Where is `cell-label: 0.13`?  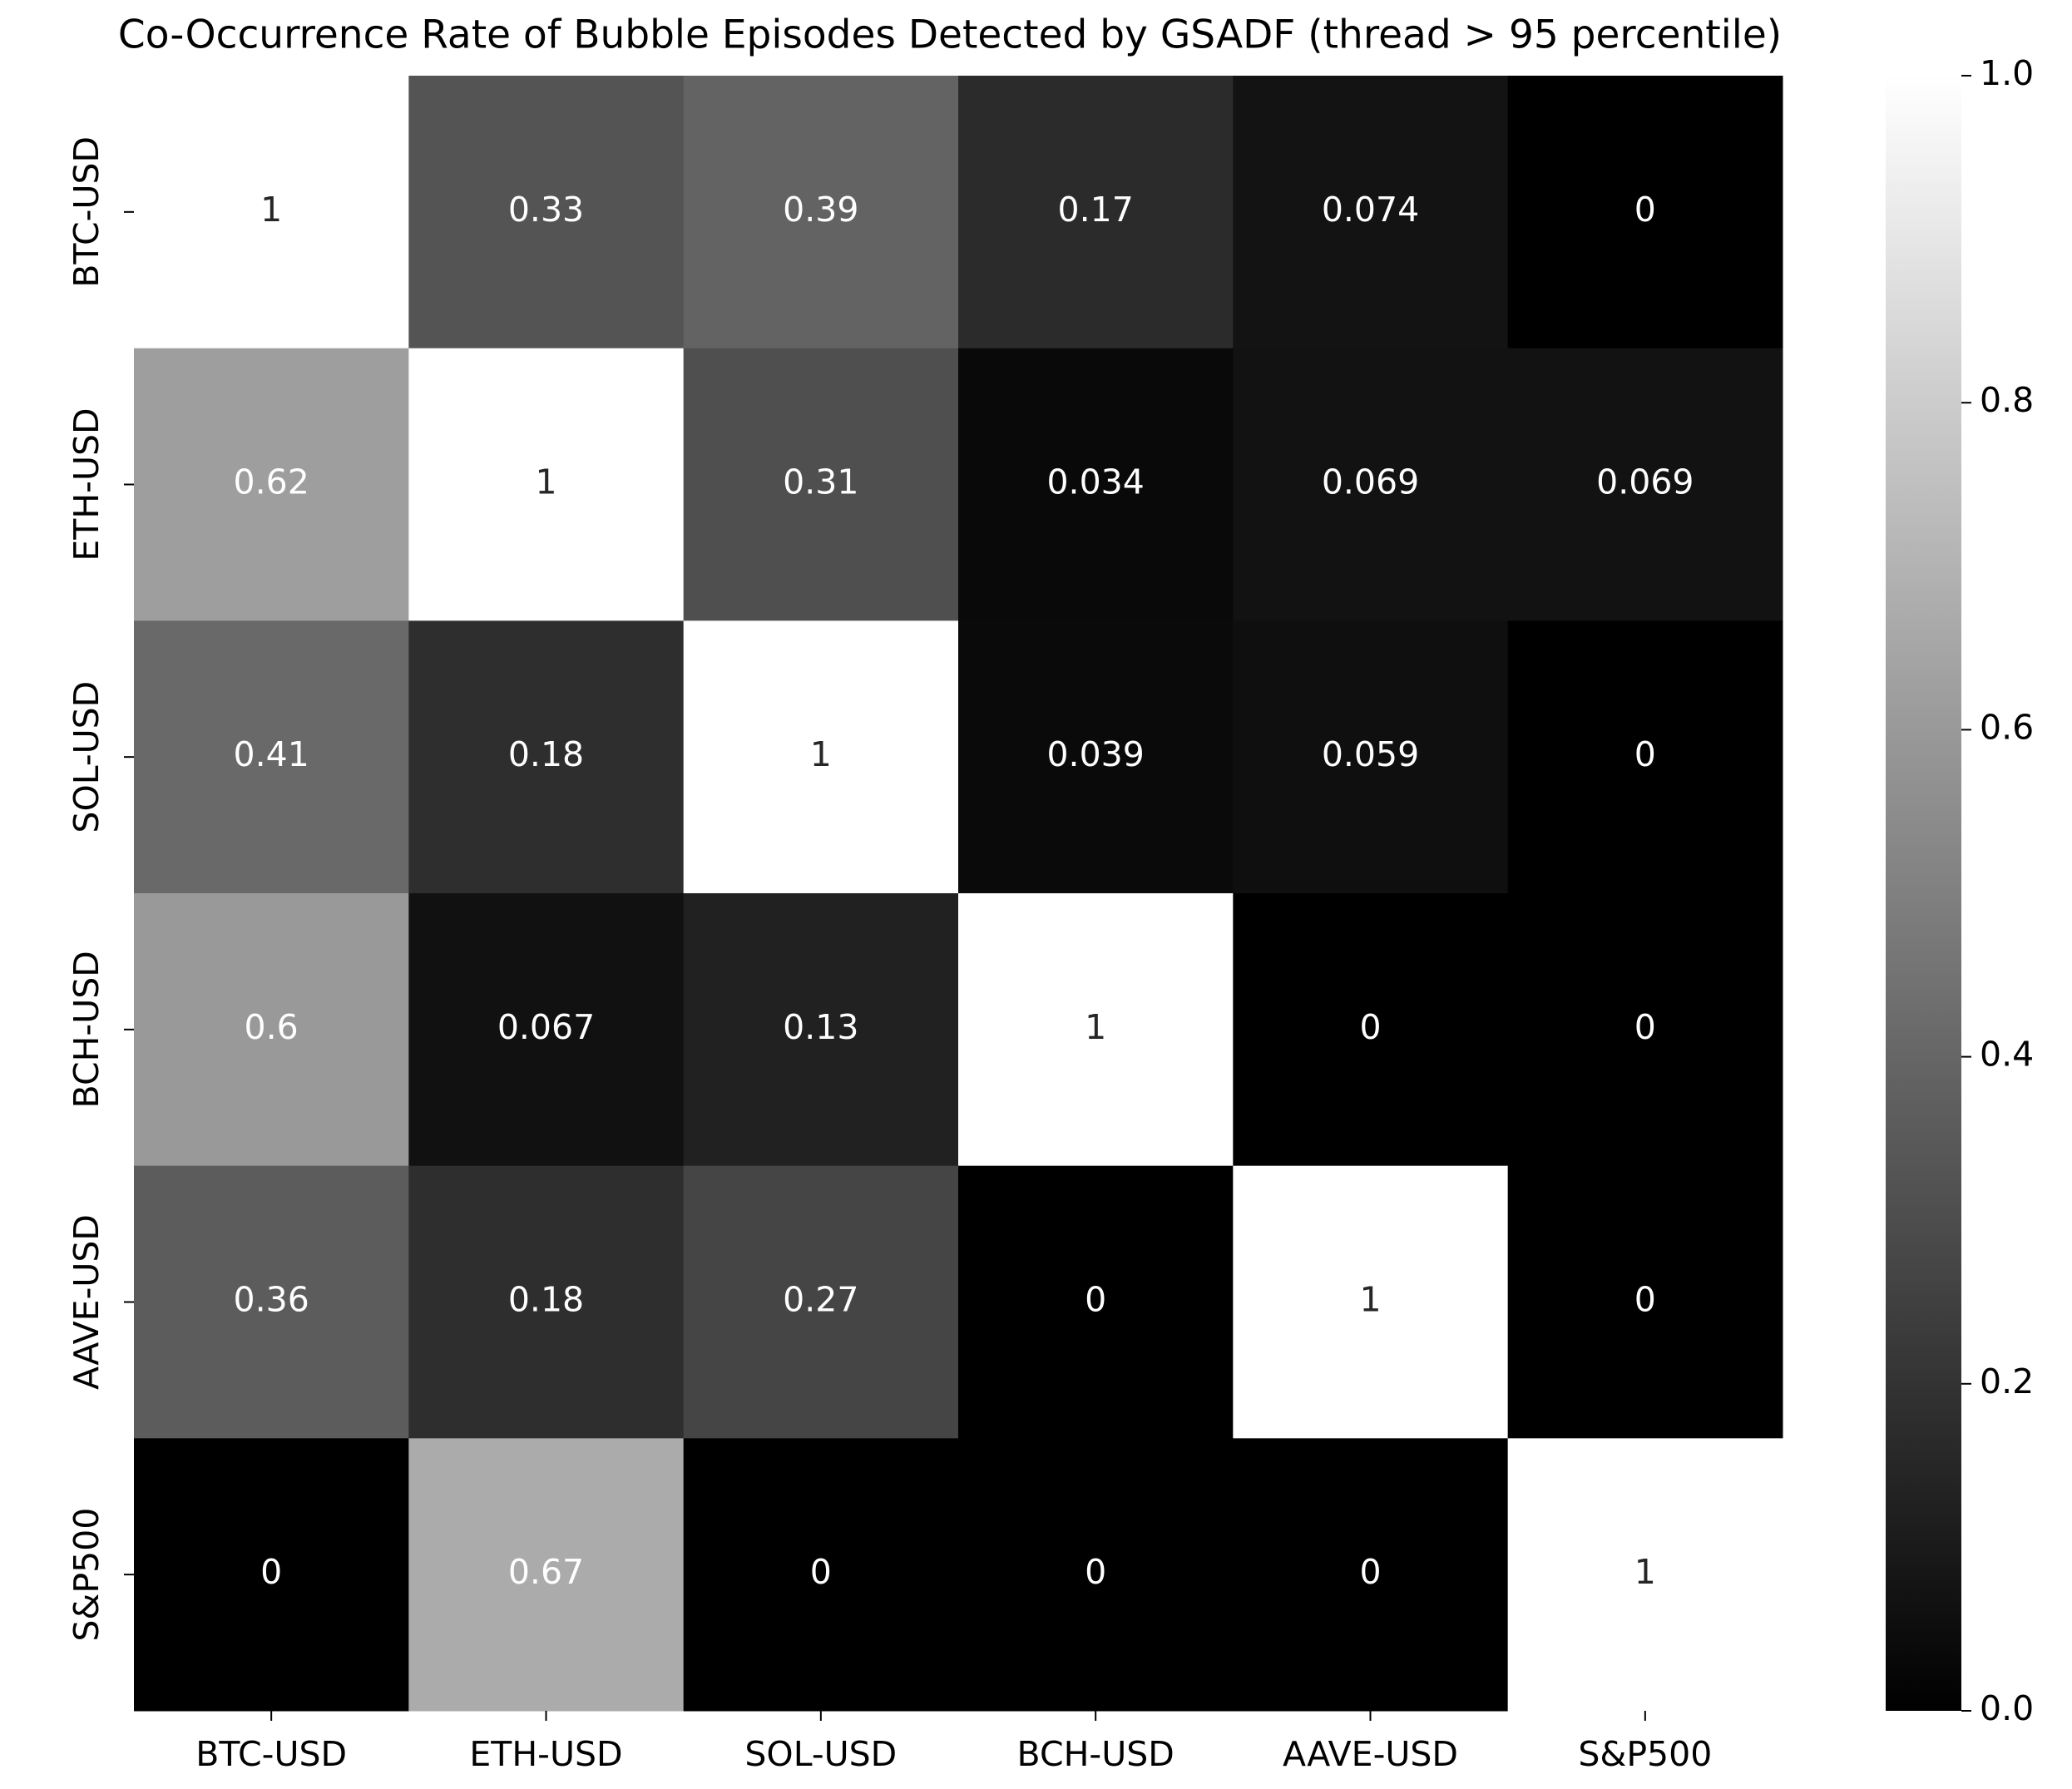
cell-label: 0.13 is located at coordinates (820, 1027).